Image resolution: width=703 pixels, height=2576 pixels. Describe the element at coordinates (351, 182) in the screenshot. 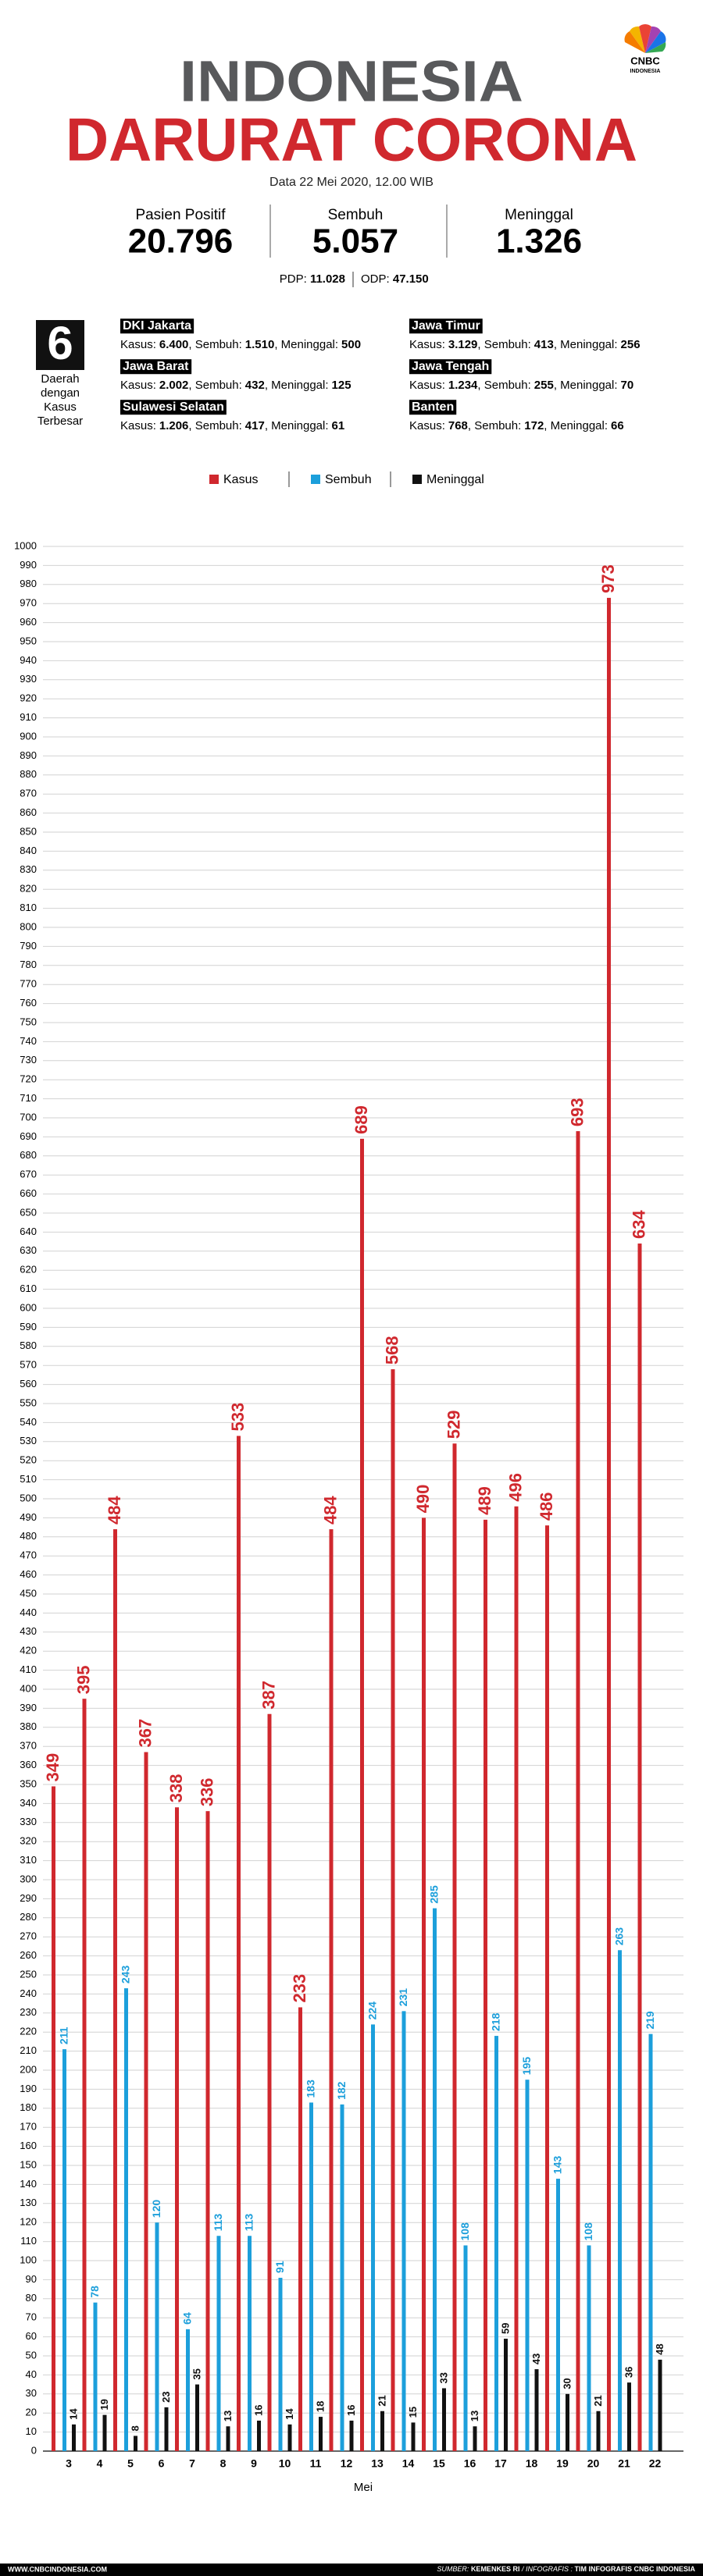

I see `date: Data 22 Mei 2020, 12.00 WIB` at that location.